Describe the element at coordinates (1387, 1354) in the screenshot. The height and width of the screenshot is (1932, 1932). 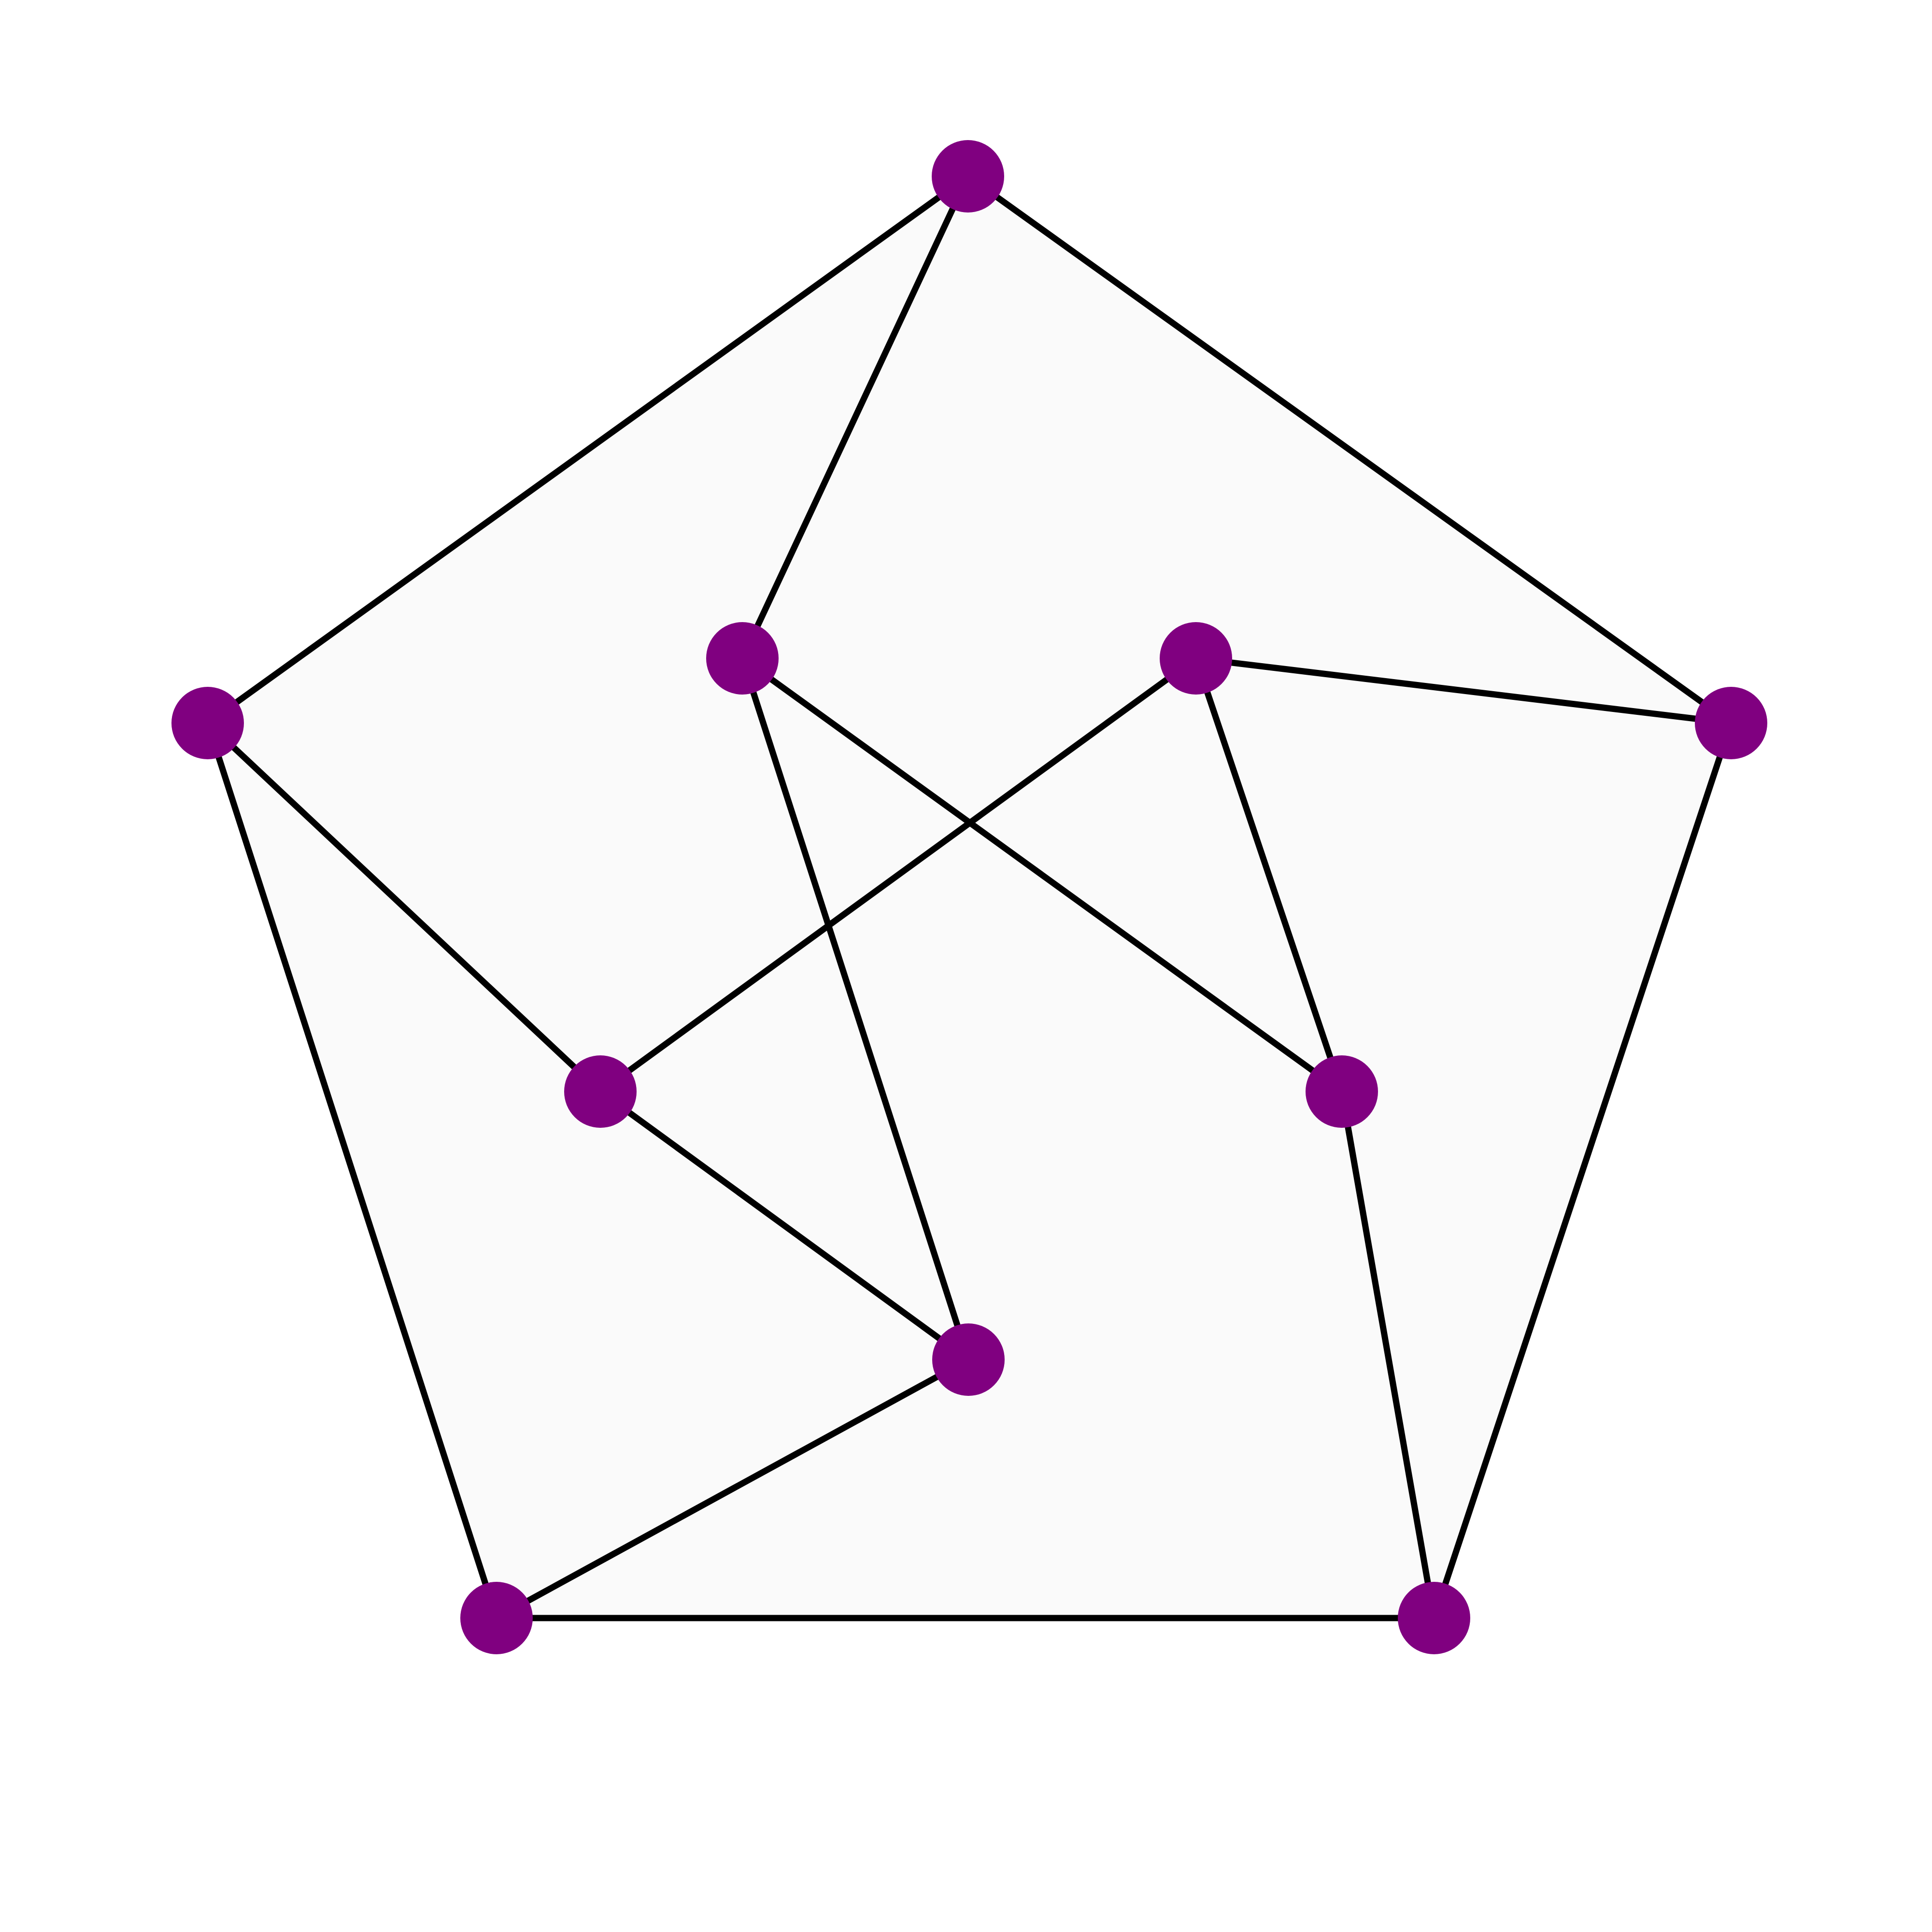
I see `edge-v2-v8` at that location.